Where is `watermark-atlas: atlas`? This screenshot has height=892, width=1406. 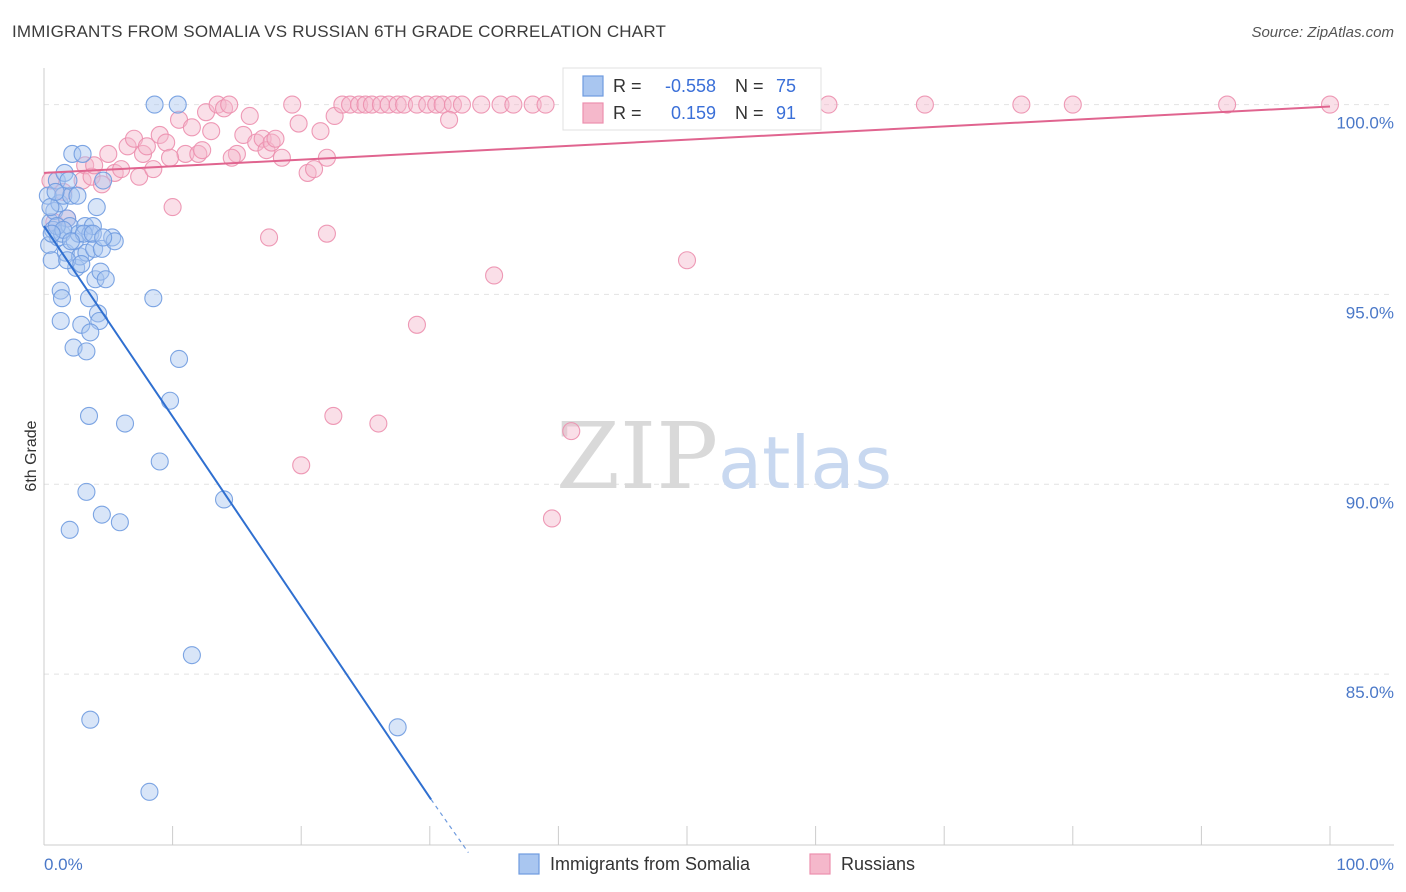
watermark-atlas: atlas is located at coordinates (805, 463).